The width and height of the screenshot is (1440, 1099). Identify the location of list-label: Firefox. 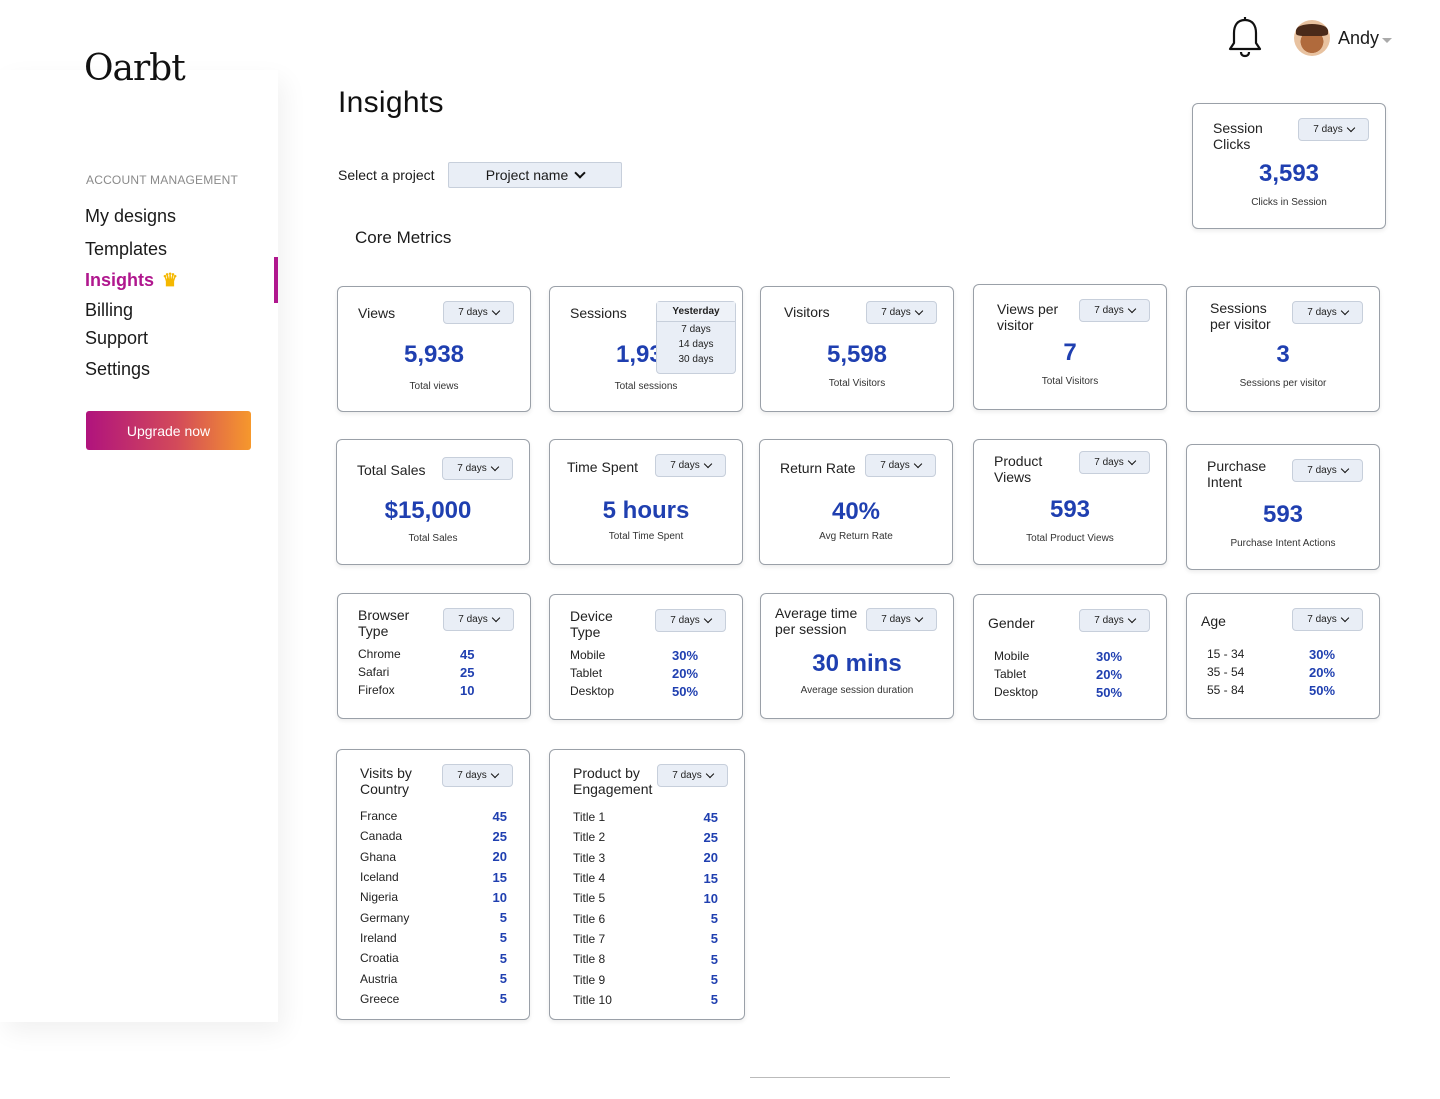
(376, 690).